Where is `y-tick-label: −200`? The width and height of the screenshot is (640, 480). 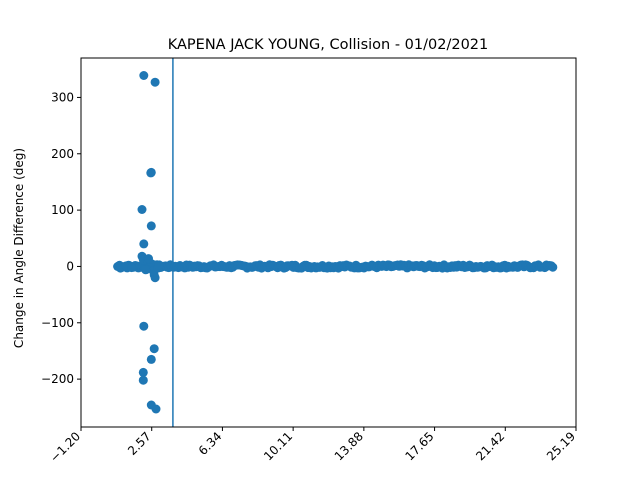 y-tick-label: −200 is located at coordinates (57, 379).